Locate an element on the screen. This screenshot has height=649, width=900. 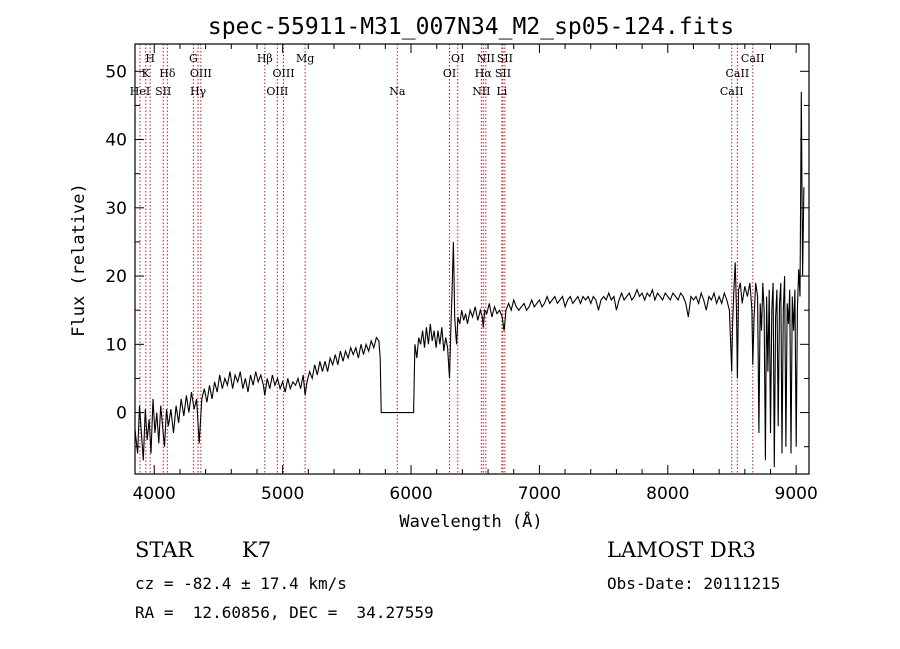
spectral-line-label: K is located at coordinates (146, 73).